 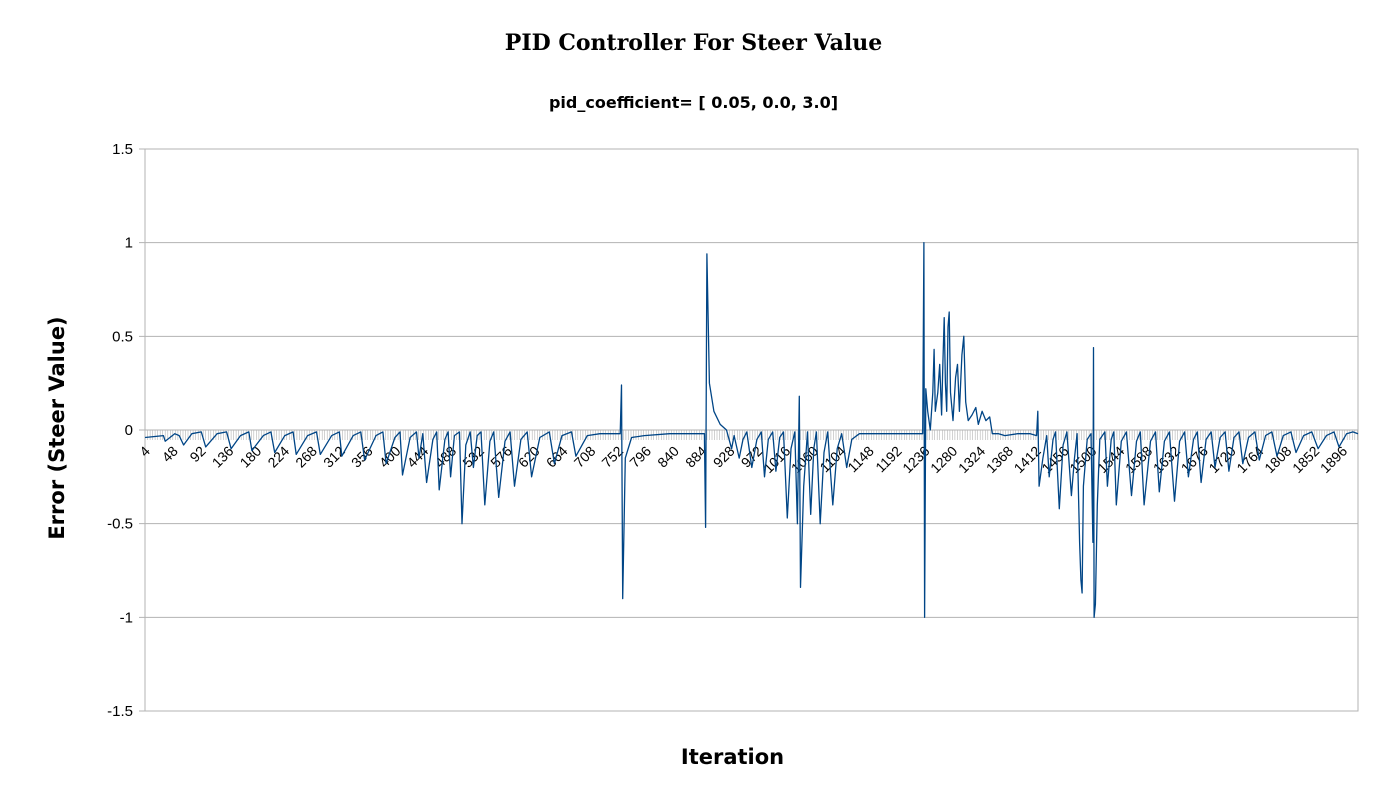 What do you see at coordinates (122, 149) in the screenshot?
I see `y-tick-label: 1.5` at bounding box center [122, 149].